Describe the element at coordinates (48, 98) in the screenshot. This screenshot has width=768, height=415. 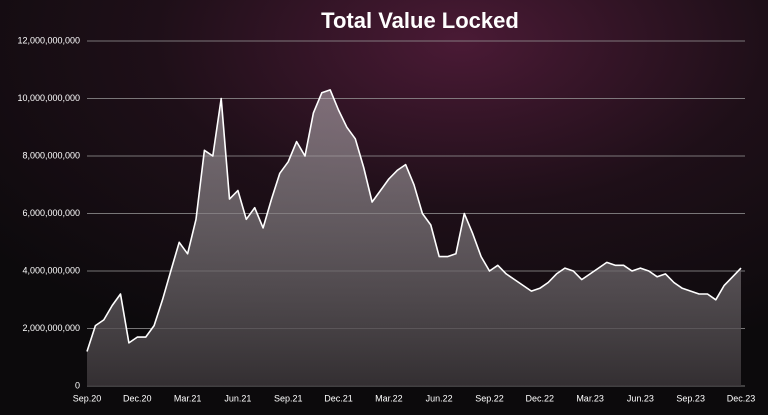
I see `y-tick-label: 10,000,000,000` at that location.